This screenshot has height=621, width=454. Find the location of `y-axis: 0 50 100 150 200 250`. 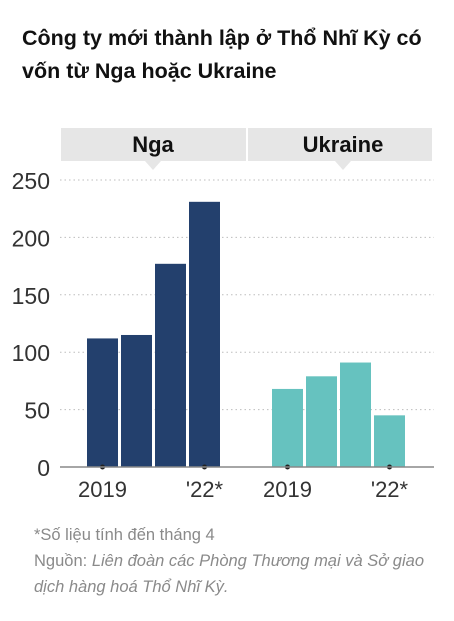

y-axis: 0 50 100 150 200 250 is located at coordinates (31, 324).